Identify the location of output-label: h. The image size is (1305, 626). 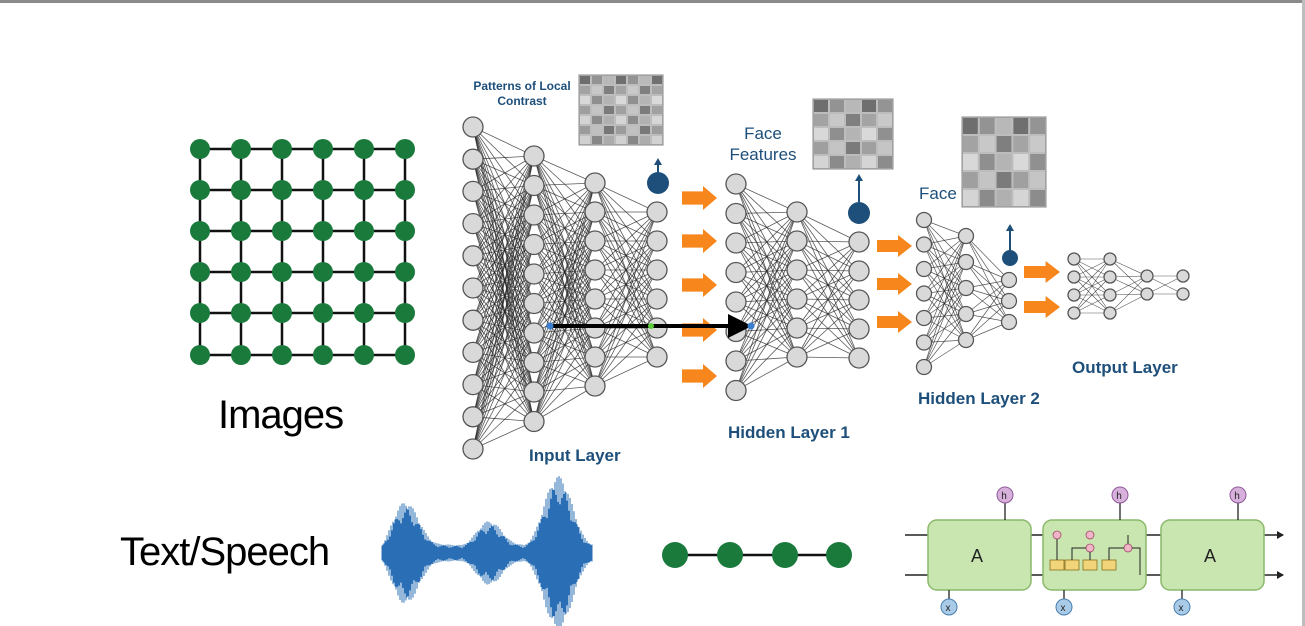
(1237, 496).